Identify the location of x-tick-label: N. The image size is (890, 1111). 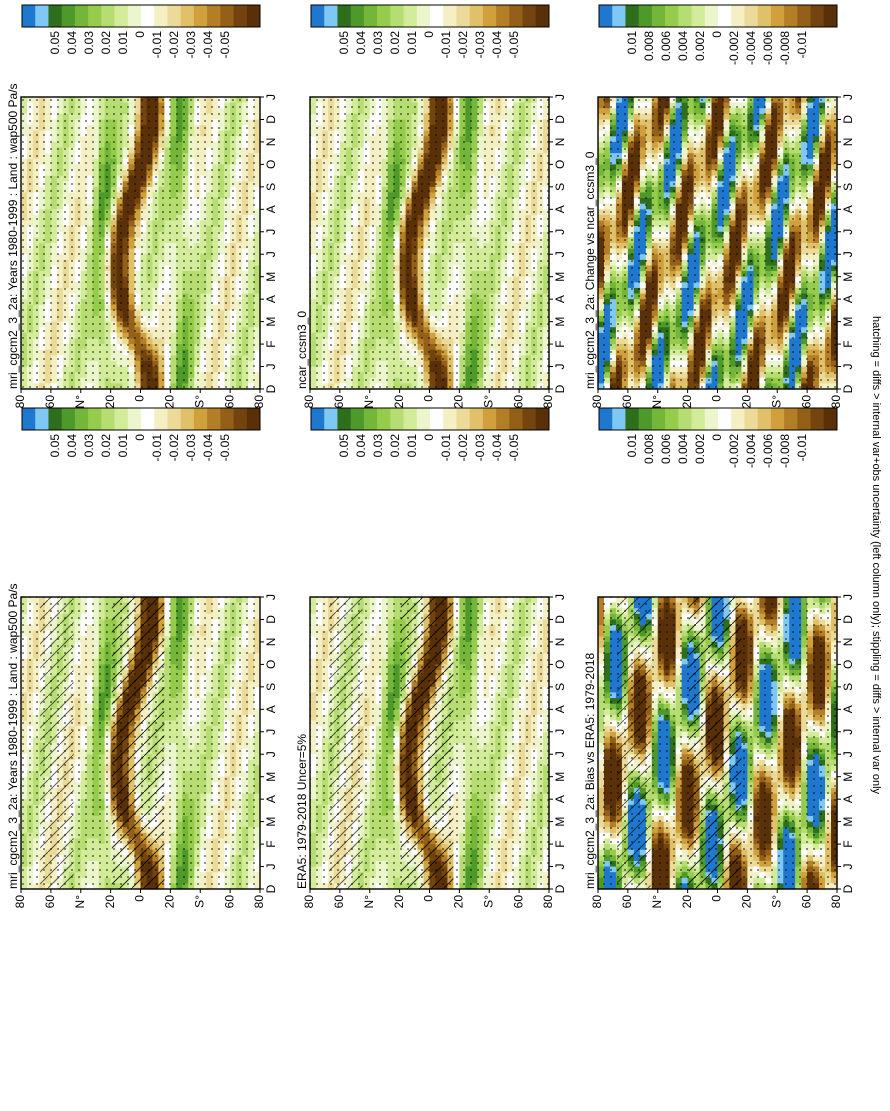
(271, 142).